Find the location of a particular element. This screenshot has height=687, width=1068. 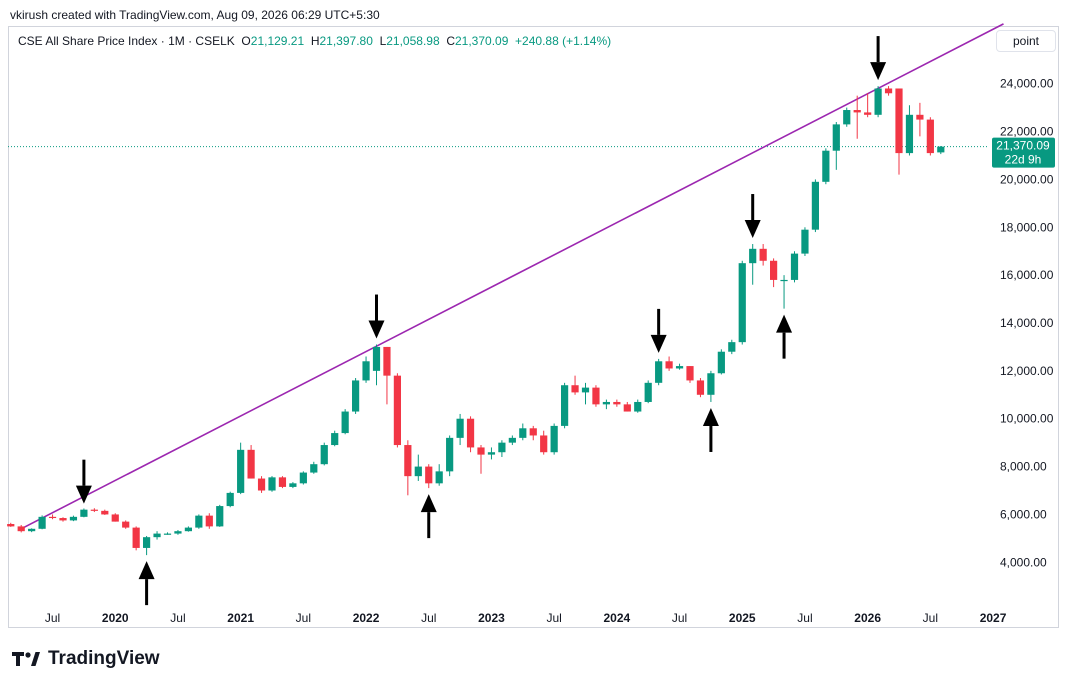

price-scale-mode-button: point is located at coordinates (1026, 41).